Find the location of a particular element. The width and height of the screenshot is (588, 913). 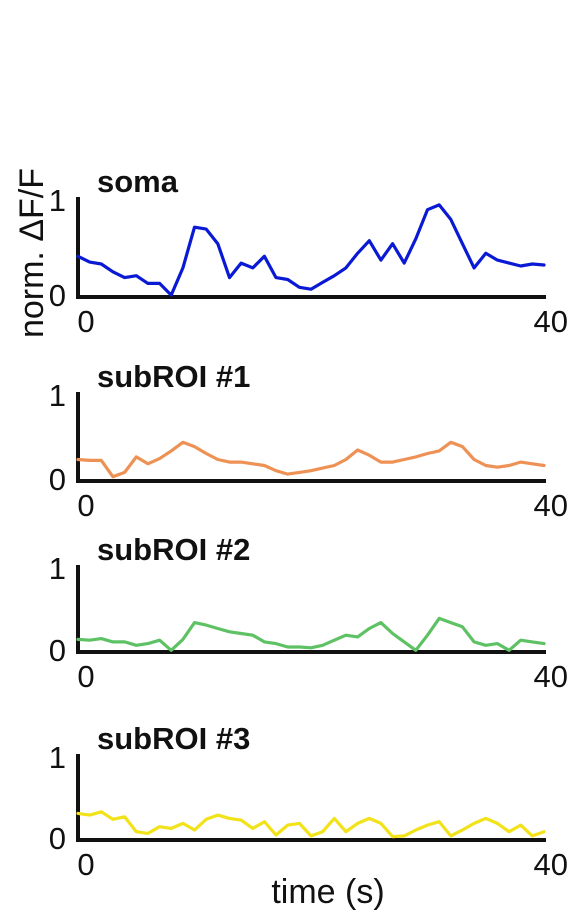

panel-title: soma is located at coordinates (138, 181).